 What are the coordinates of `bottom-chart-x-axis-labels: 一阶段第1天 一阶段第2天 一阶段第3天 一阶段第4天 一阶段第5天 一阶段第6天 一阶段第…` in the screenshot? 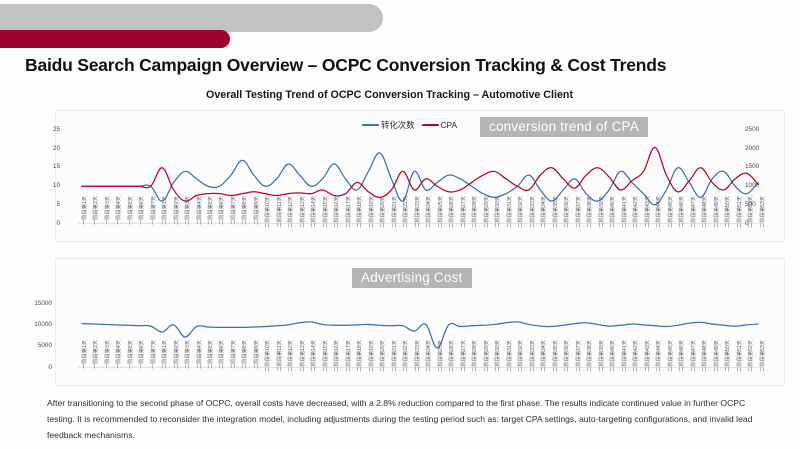 It's located at (400, 363).